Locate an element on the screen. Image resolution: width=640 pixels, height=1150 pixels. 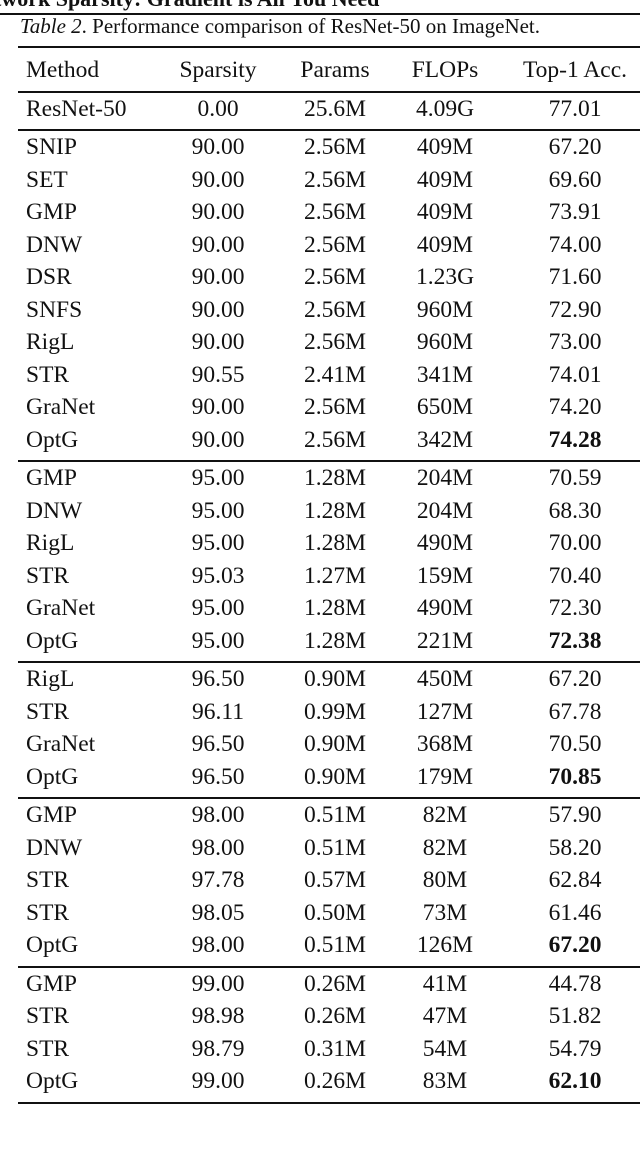
cell-method: SET is located at coordinates (47, 179).